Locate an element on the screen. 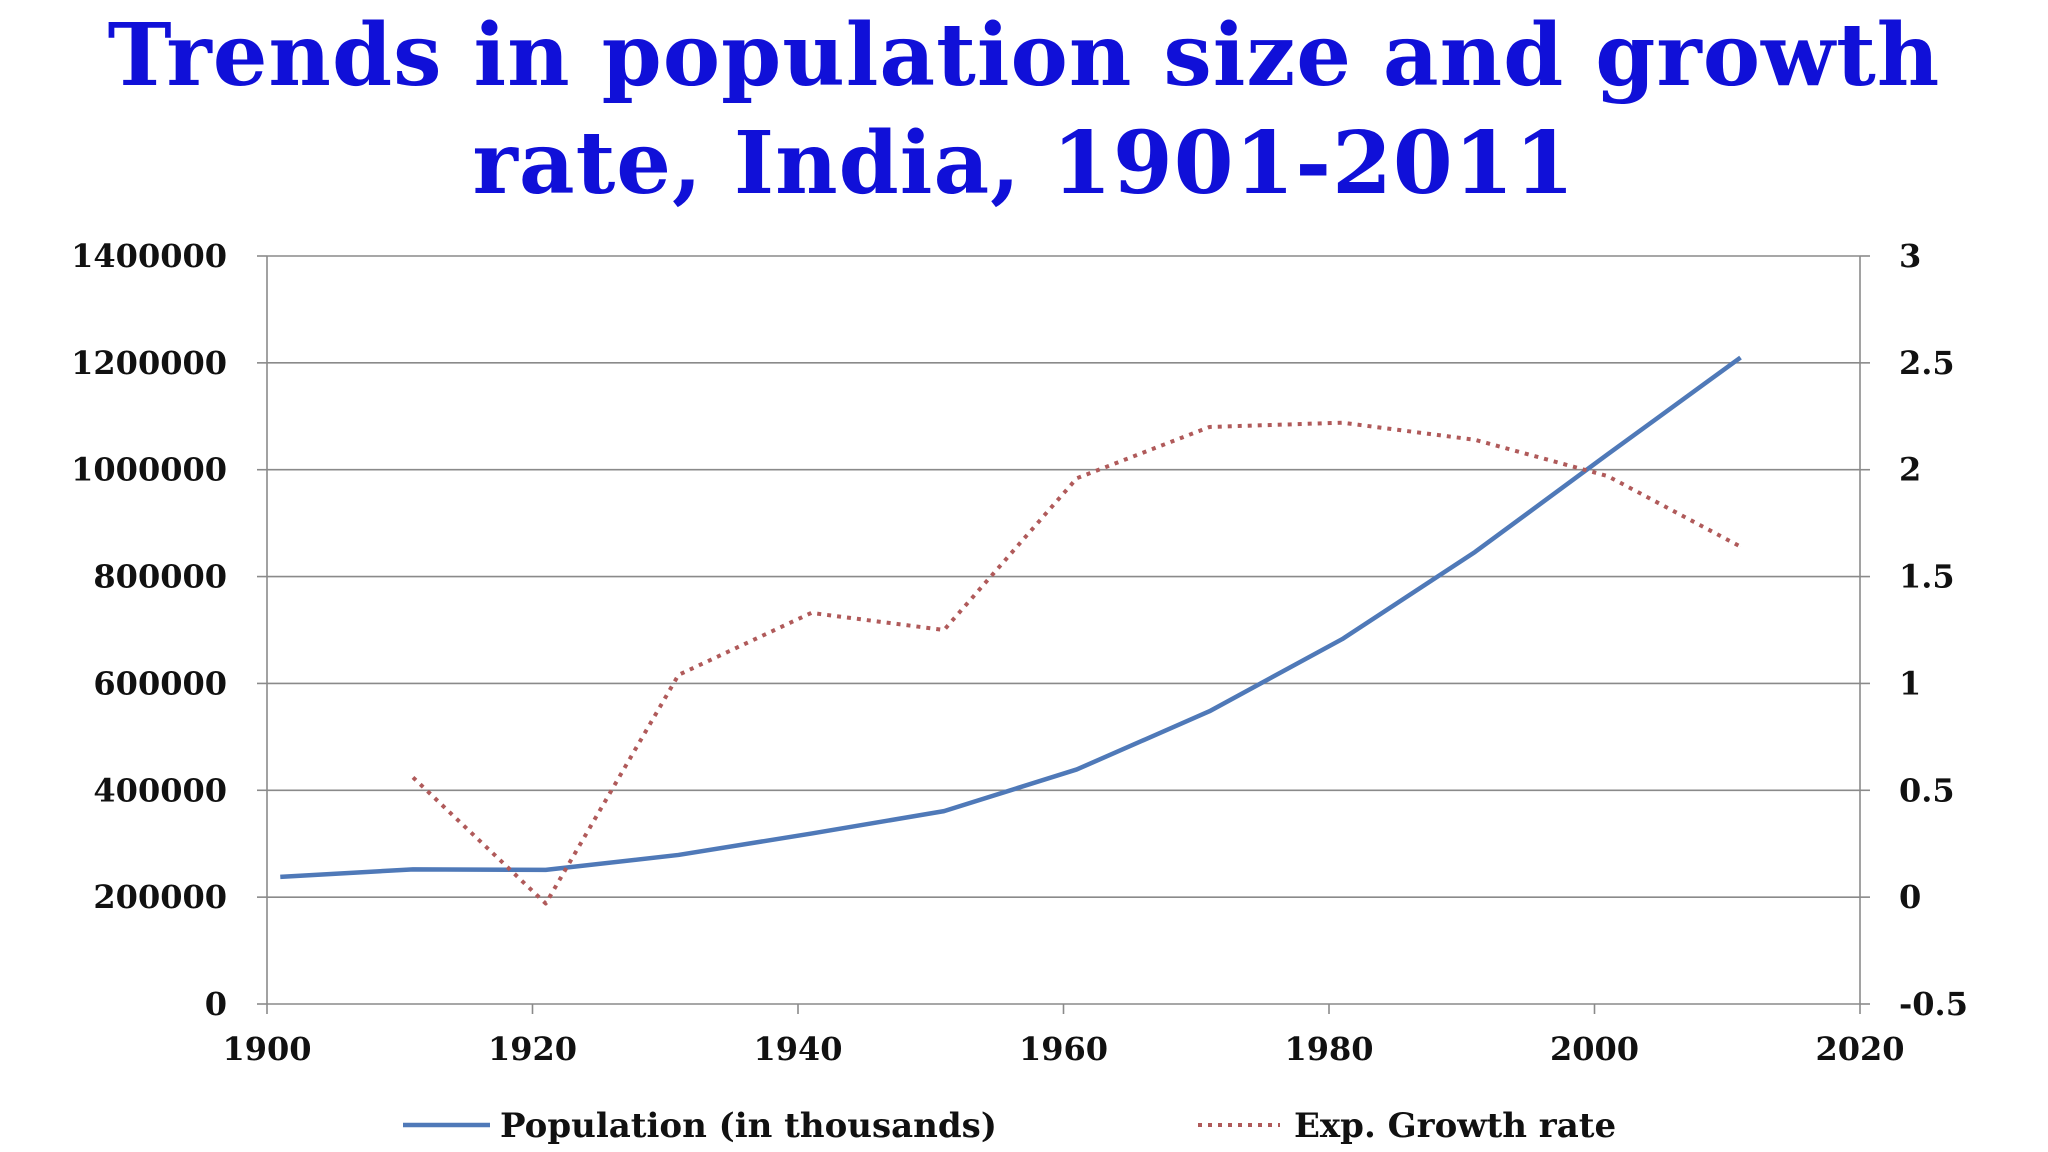  x-tick-label: 1960 is located at coordinates (1063, 1049).